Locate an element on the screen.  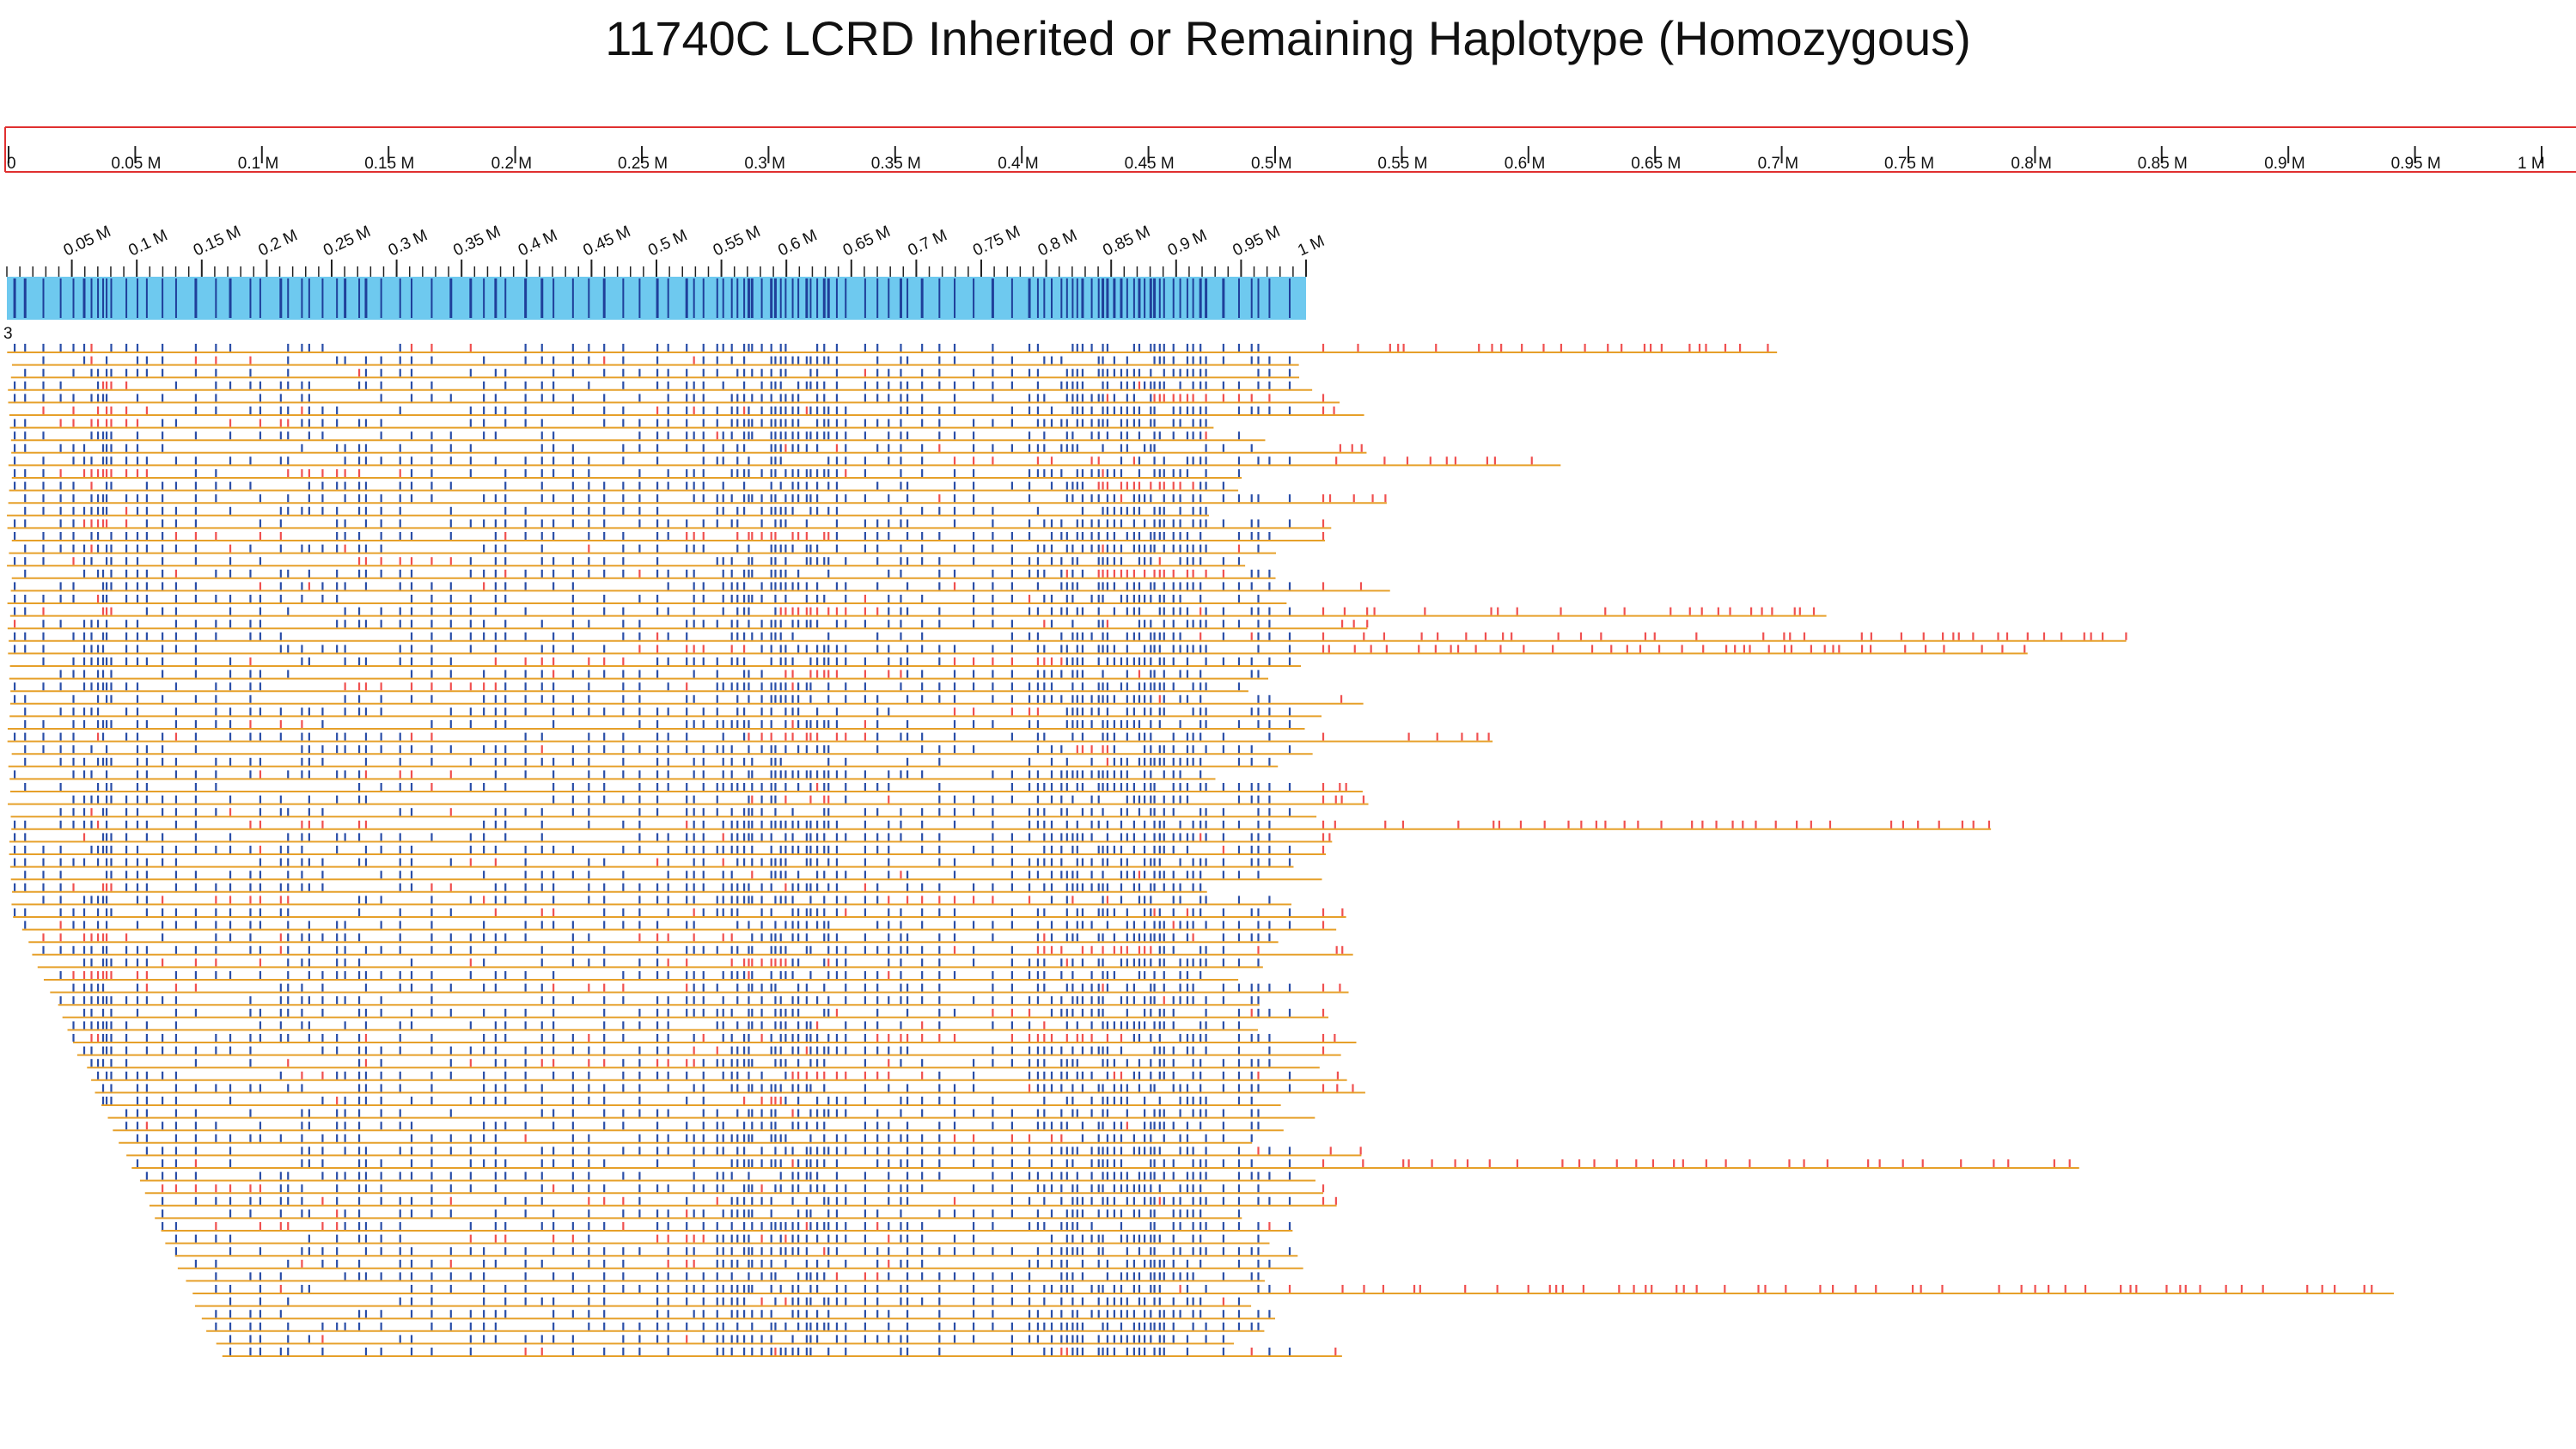
ruler-tick-label: 0.55 M is located at coordinates (1402, 164).